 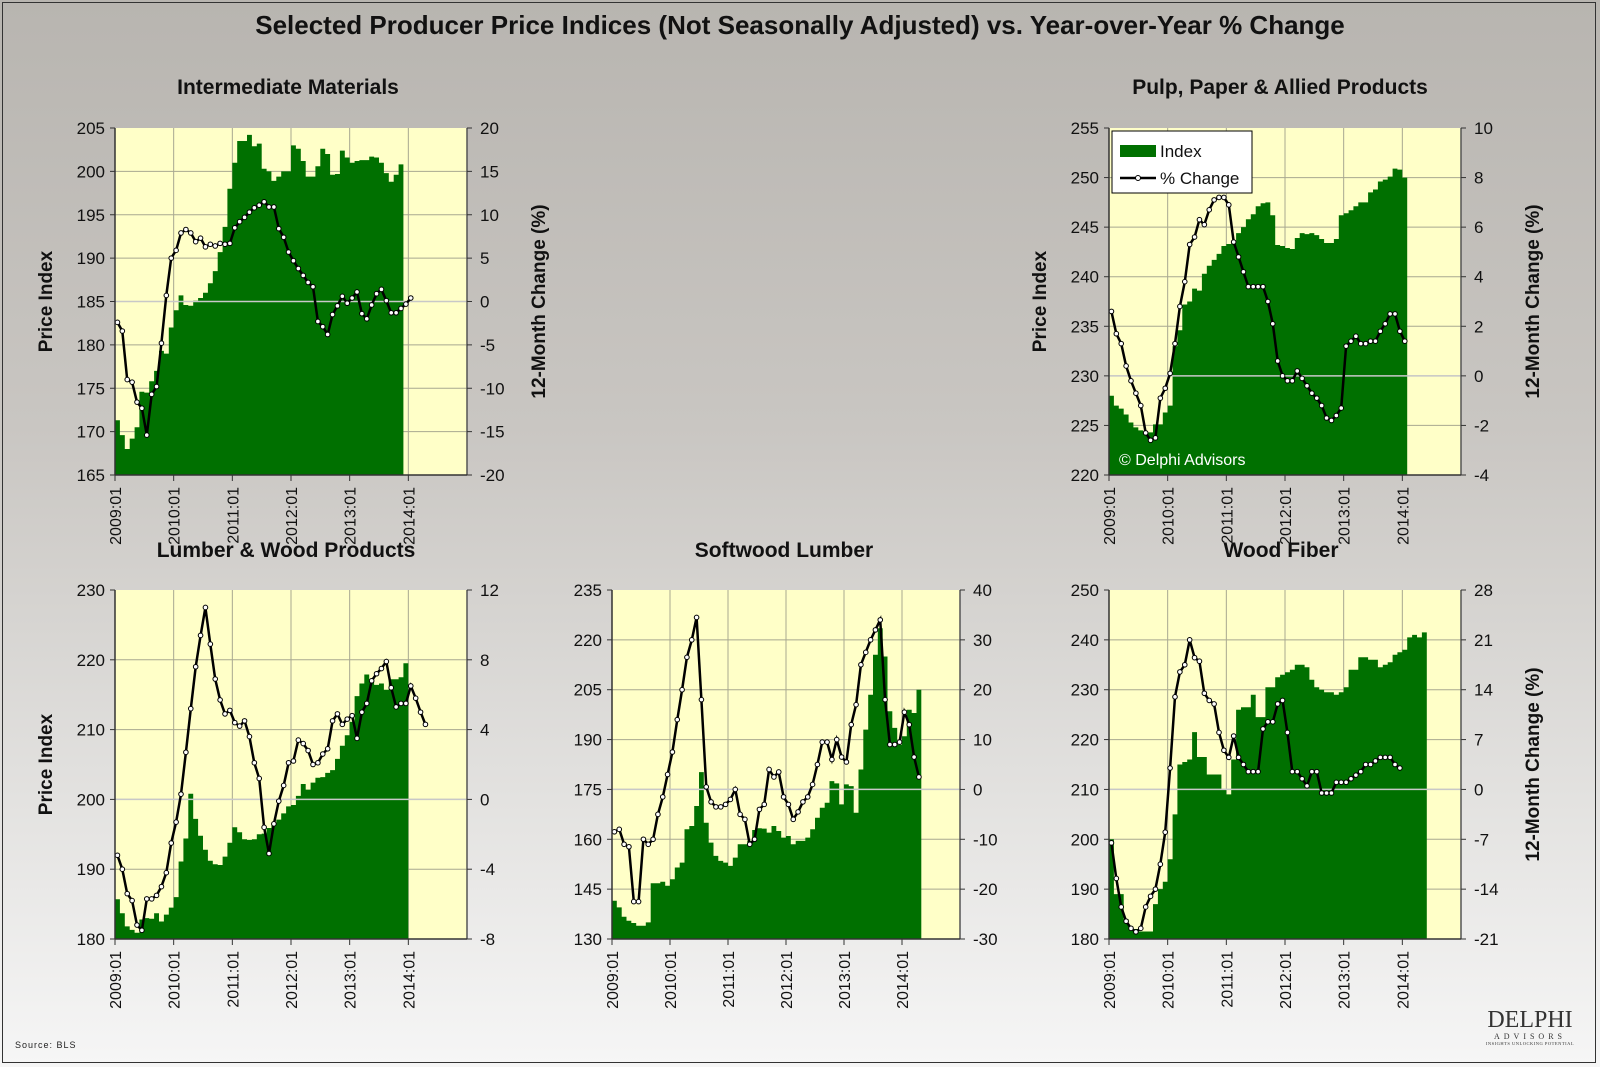 I want to click on y2-tick-label: 7, so click(x=1478, y=740).